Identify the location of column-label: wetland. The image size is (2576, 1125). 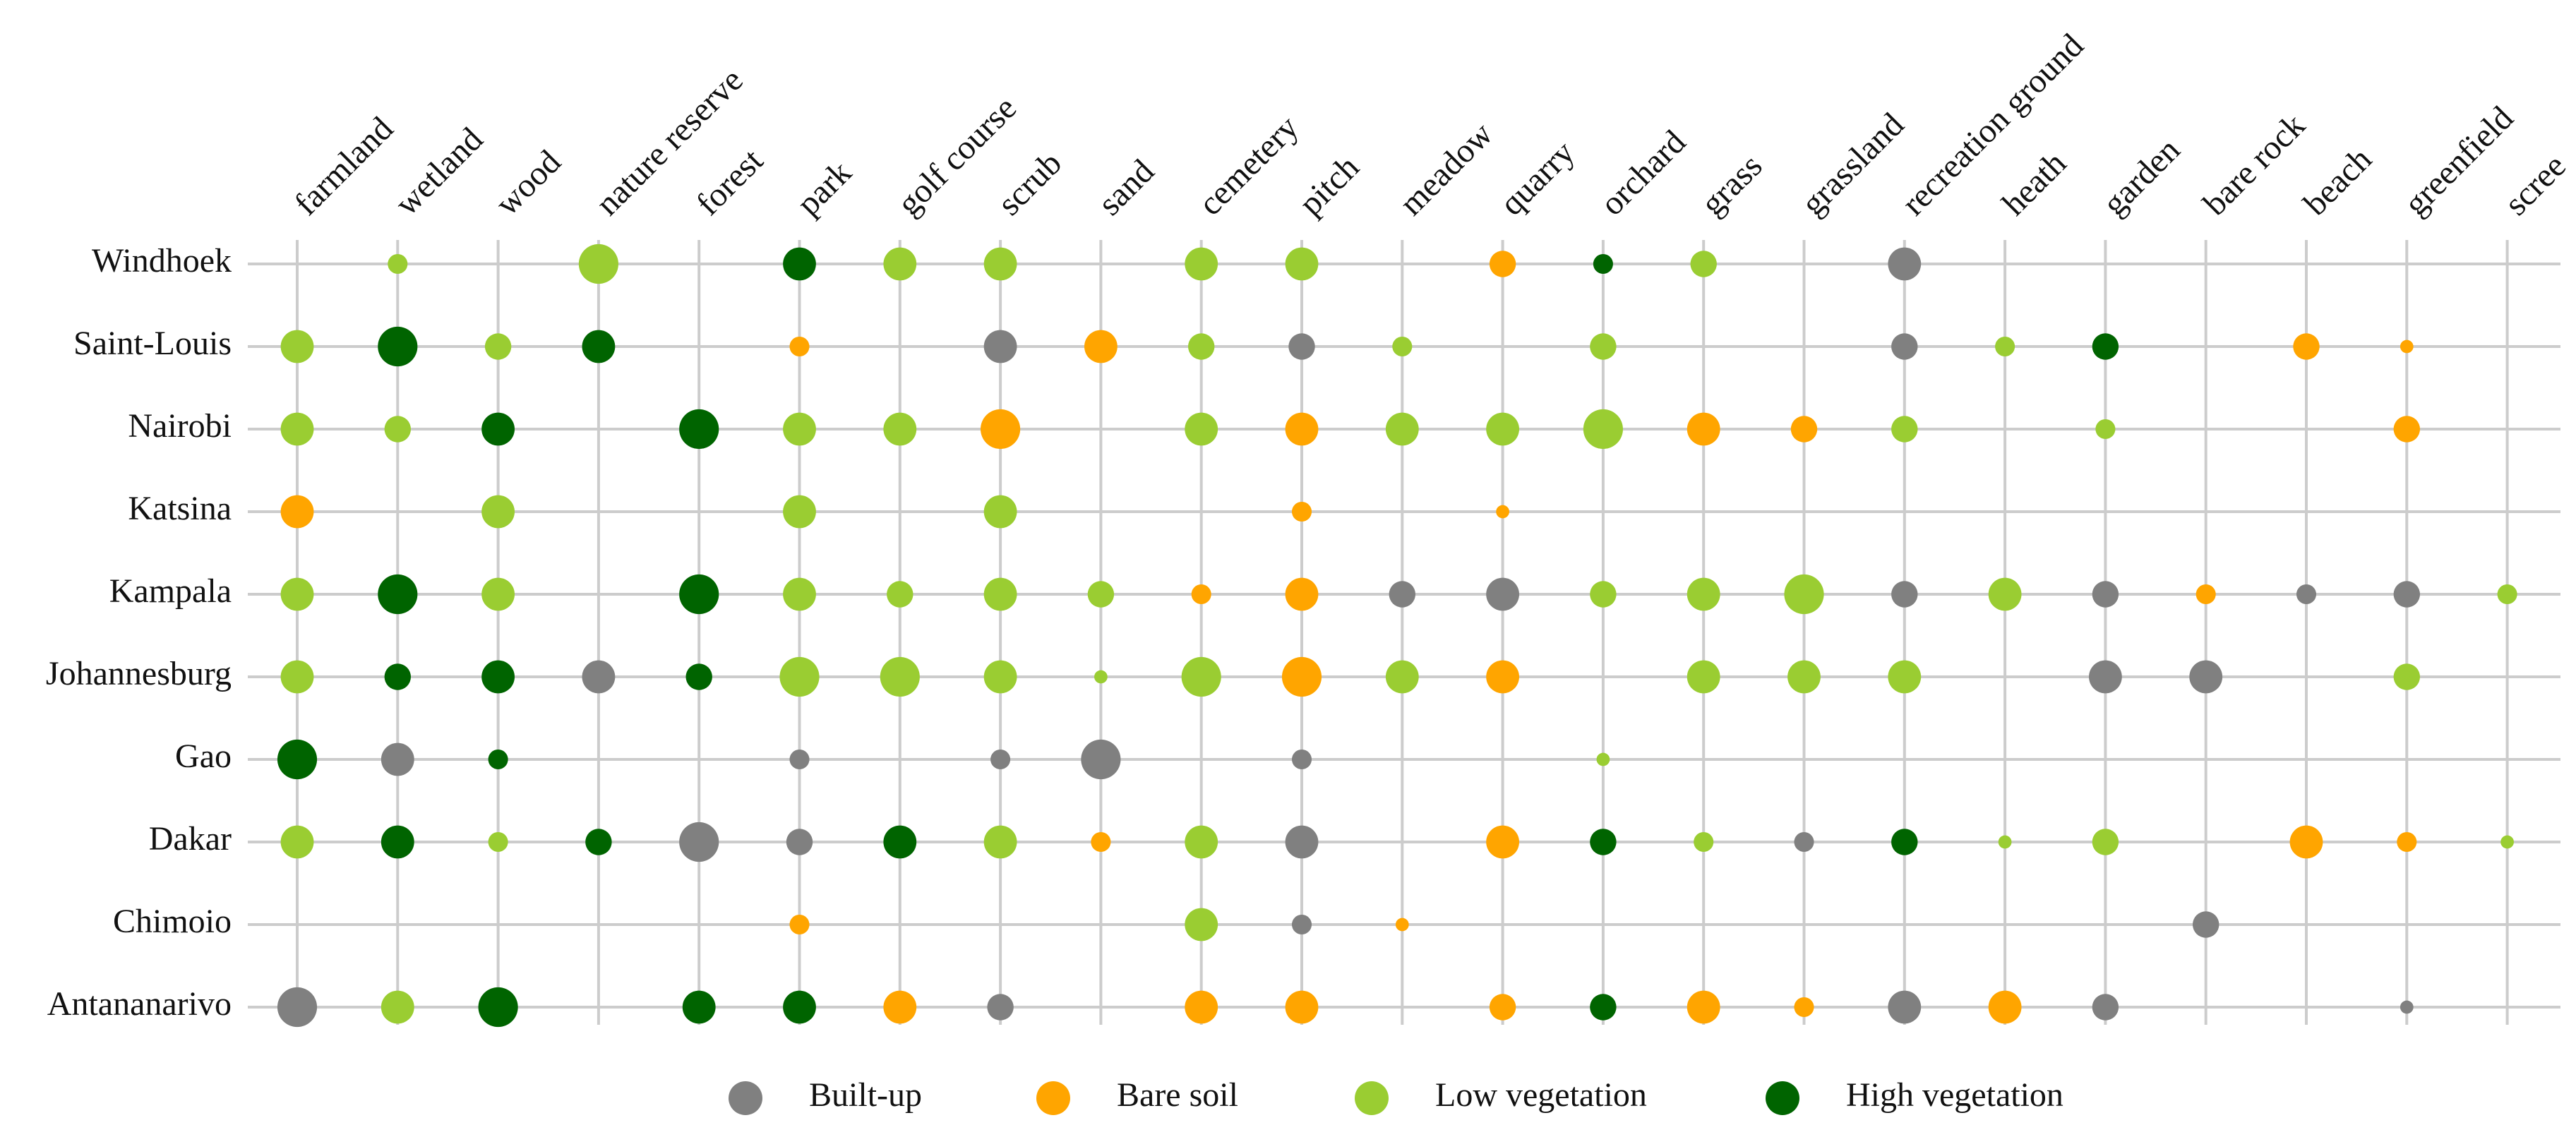
(439, 172).